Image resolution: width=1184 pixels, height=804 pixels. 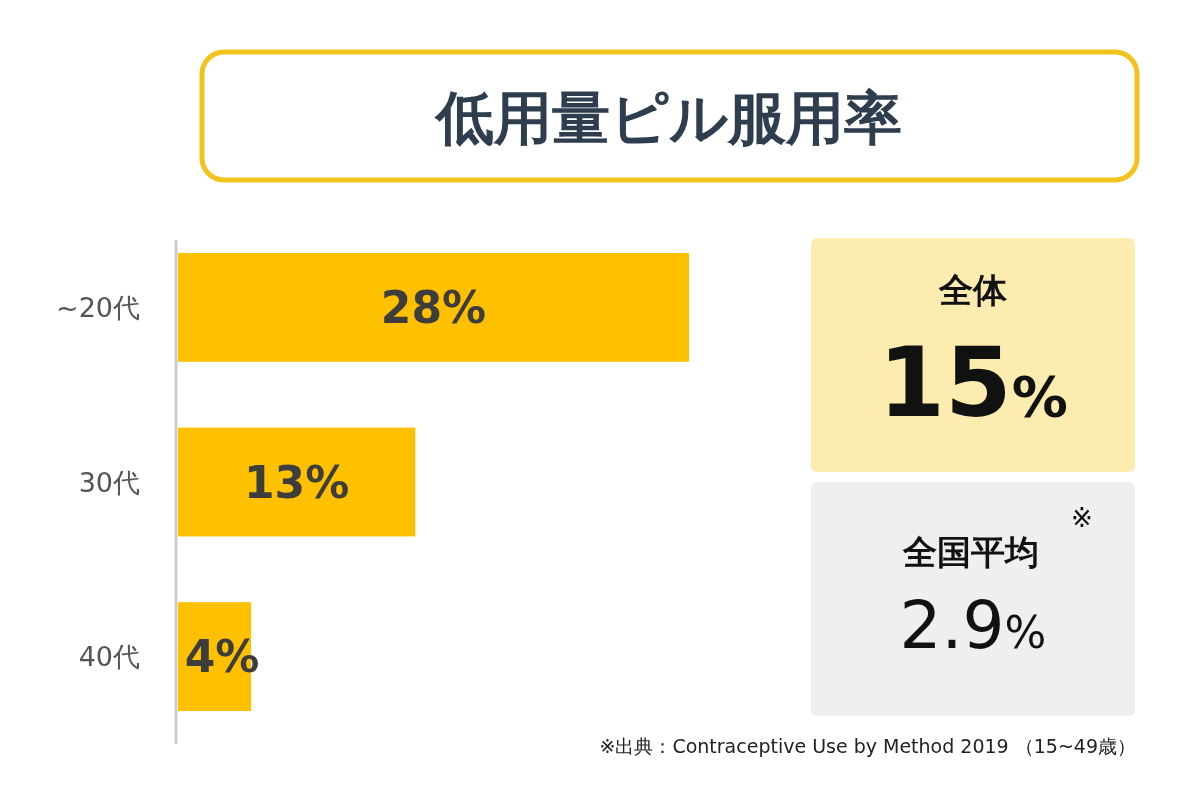 What do you see at coordinates (970, 552) in the screenshot?
I see `text: 全国平均` at bounding box center [970, 552].